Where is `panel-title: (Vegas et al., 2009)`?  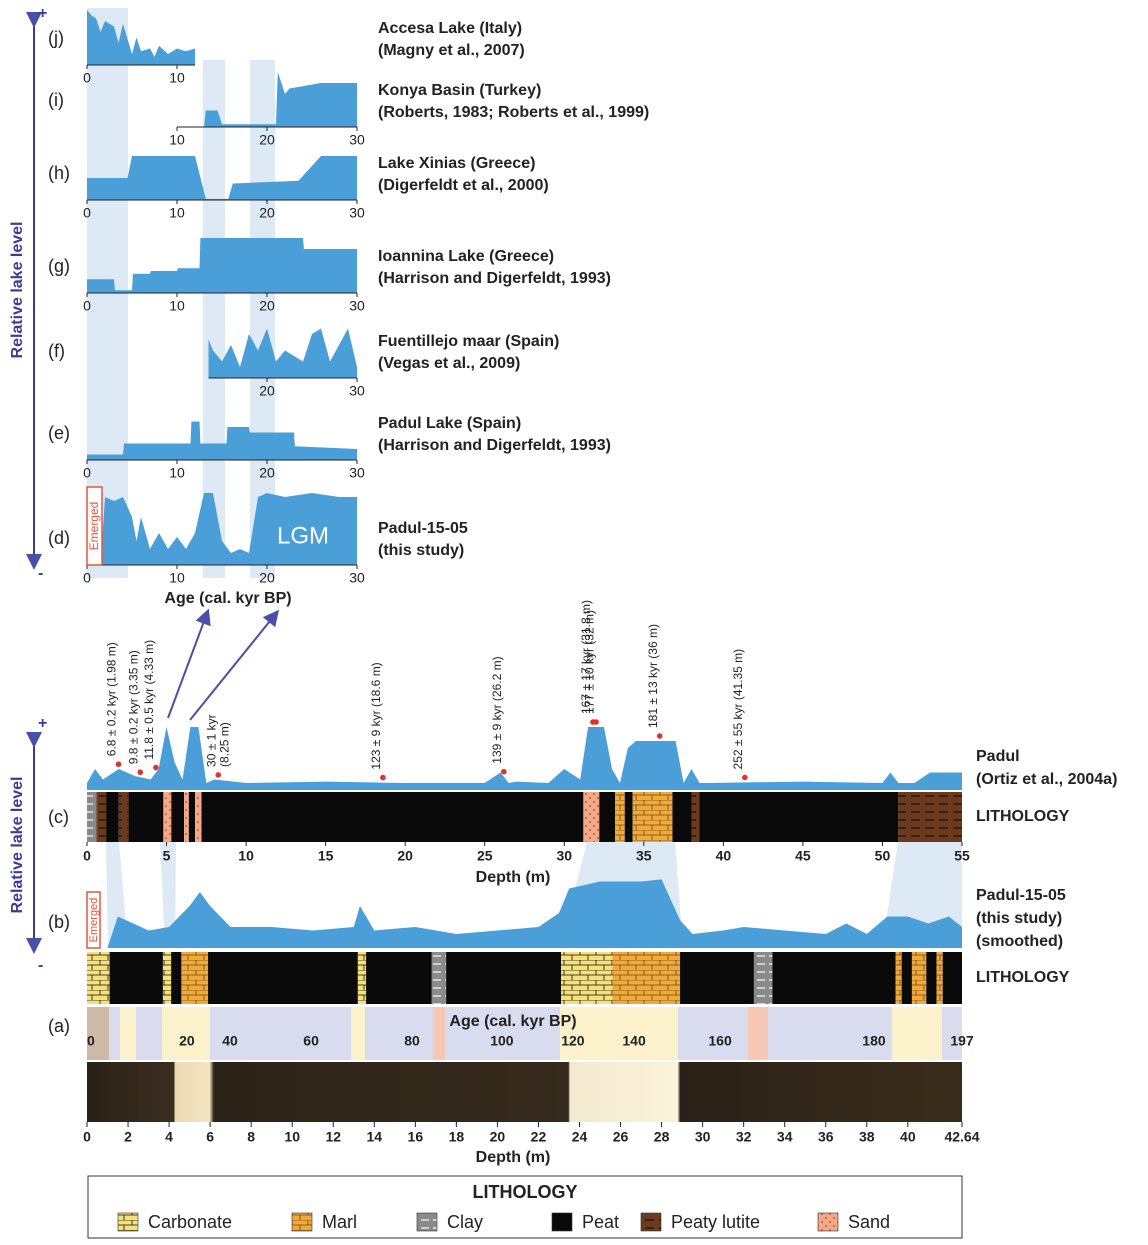 panel-title: (Vegas et al., 2009) is located at coordinates (449, 363).